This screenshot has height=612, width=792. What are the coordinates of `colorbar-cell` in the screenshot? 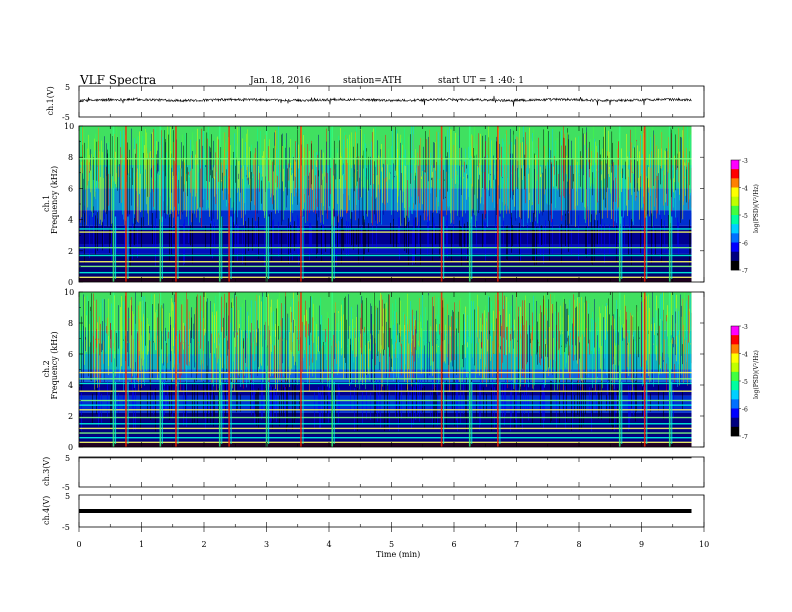 It's located at (735, 201).